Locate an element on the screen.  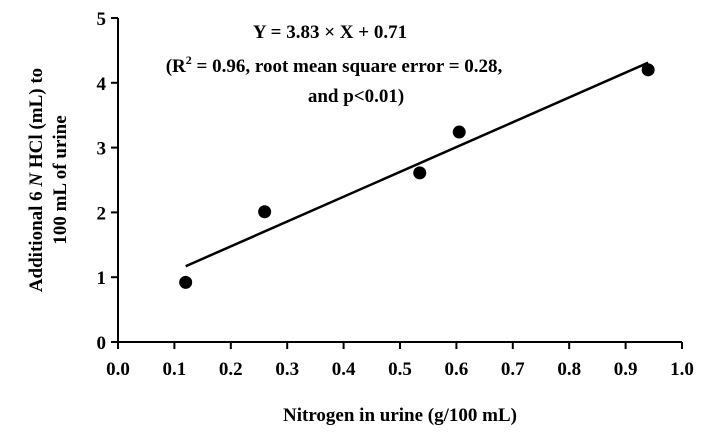
y-axis-title-italic-n: N is located at coordinates (36, 180).